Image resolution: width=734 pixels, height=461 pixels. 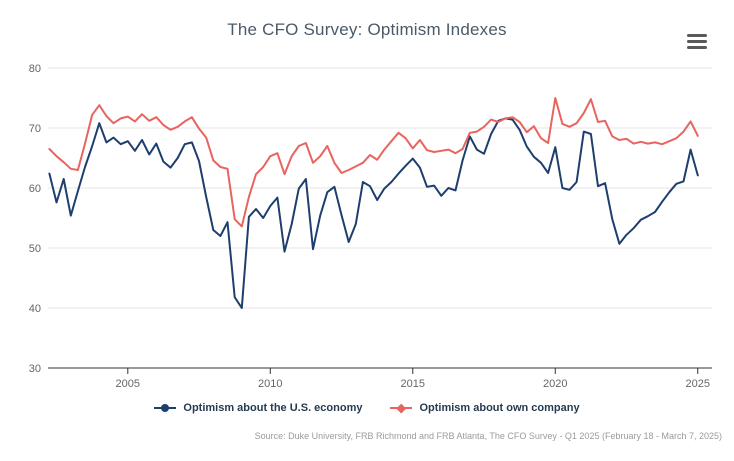 I want to click on x-axis-label: 2010, so click(x=270, y=384).